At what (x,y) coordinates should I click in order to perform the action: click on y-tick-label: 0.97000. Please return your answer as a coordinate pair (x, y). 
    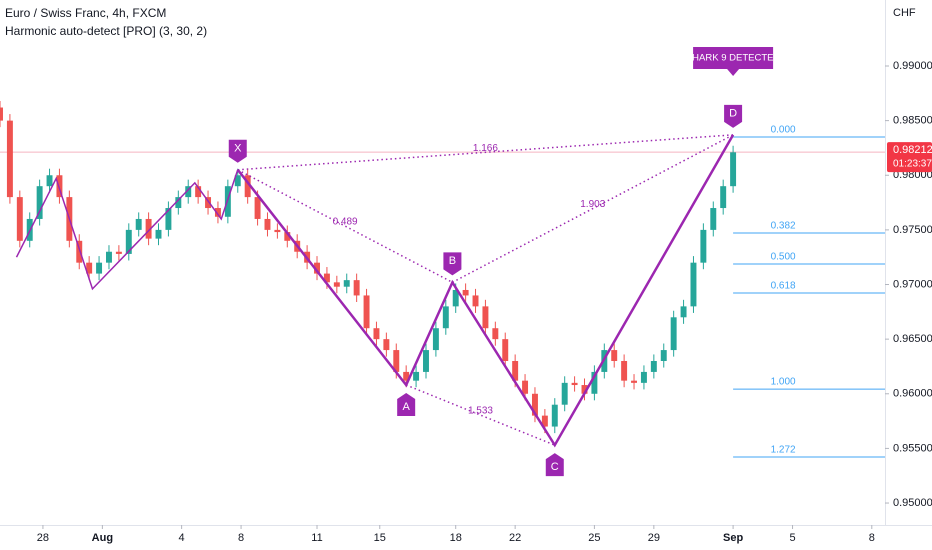
    Looking at the image, I should click on (912, 284).